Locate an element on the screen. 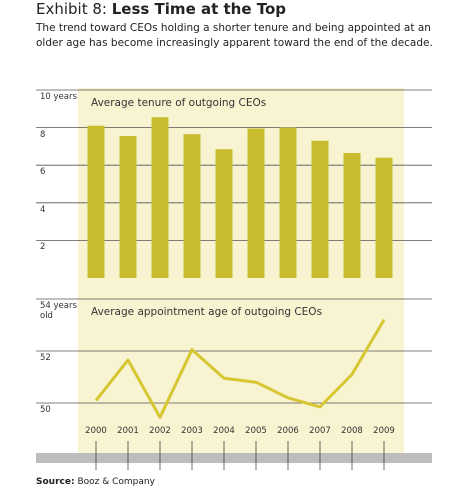 This screenshot has height=490, width=468. line is located at coordinates (240, 369).